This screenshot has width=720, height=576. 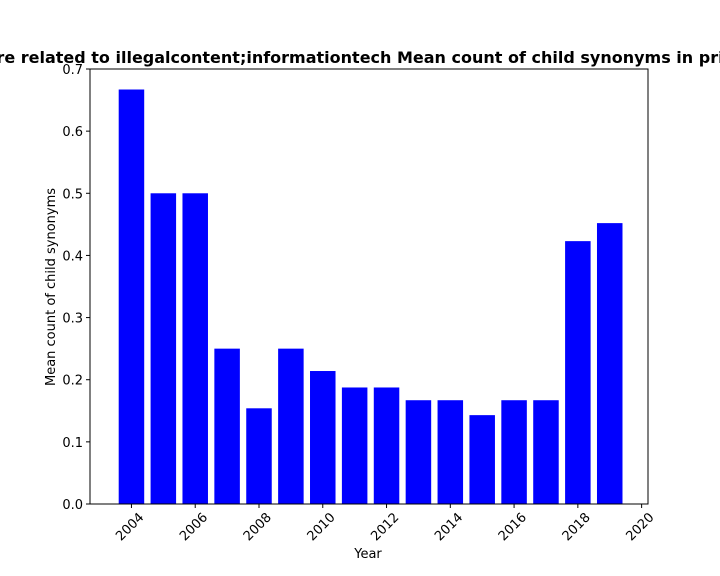 I want to click on bar-2005, so click(x=163, y=349).